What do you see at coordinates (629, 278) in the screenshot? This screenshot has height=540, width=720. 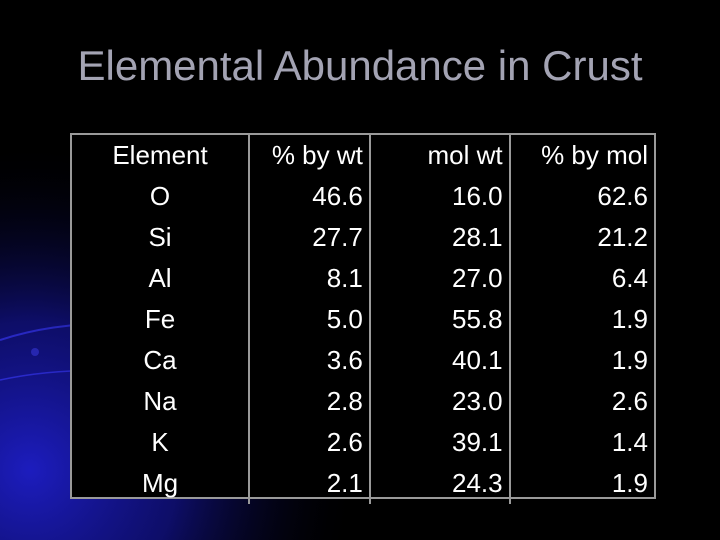 I see `cell-percent-mol: 6.4` at bounding box center [629, 278].